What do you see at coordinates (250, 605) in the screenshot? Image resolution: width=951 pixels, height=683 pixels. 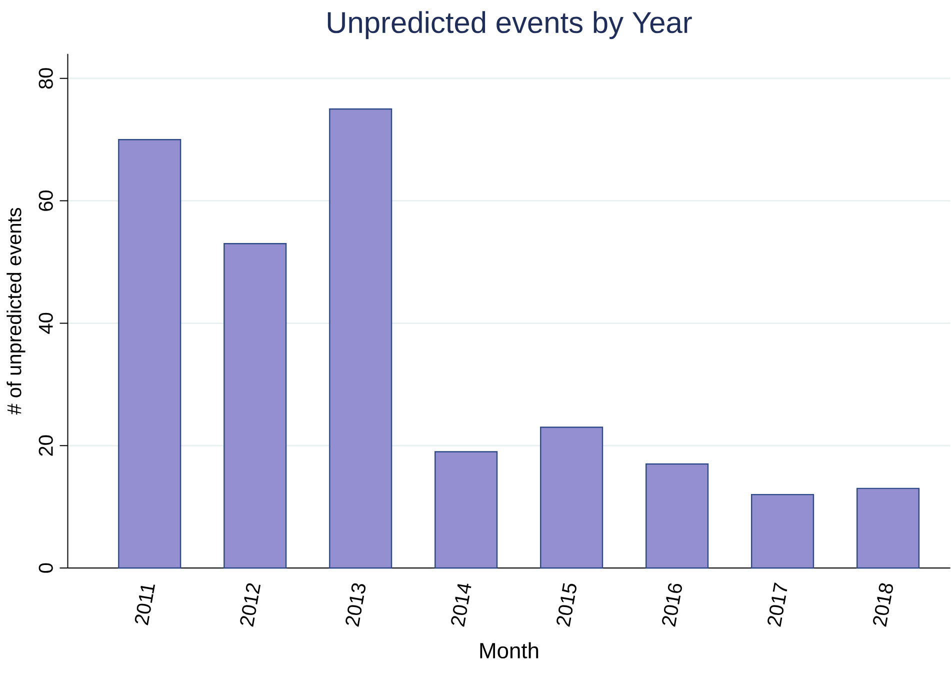 I see `x-tick-label: 2012` at bounding box center [250, 605].